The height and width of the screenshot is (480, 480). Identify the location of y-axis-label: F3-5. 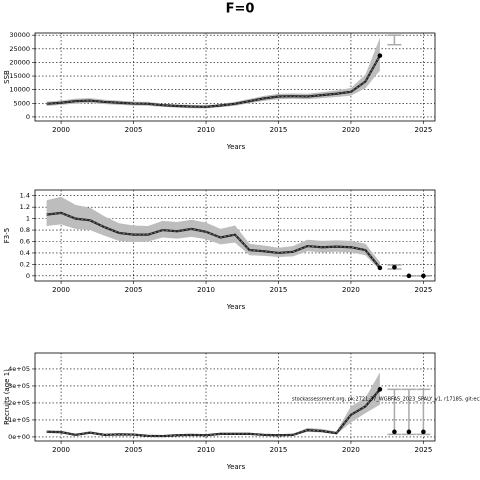
(7, 235).